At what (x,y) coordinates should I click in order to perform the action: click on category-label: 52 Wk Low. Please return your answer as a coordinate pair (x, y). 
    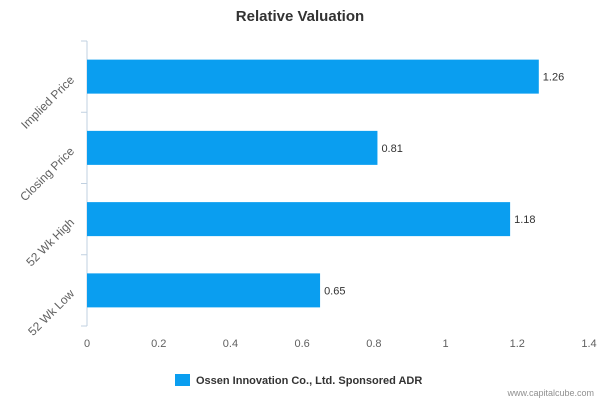
    Looking at the image, I should click on (51, 312).